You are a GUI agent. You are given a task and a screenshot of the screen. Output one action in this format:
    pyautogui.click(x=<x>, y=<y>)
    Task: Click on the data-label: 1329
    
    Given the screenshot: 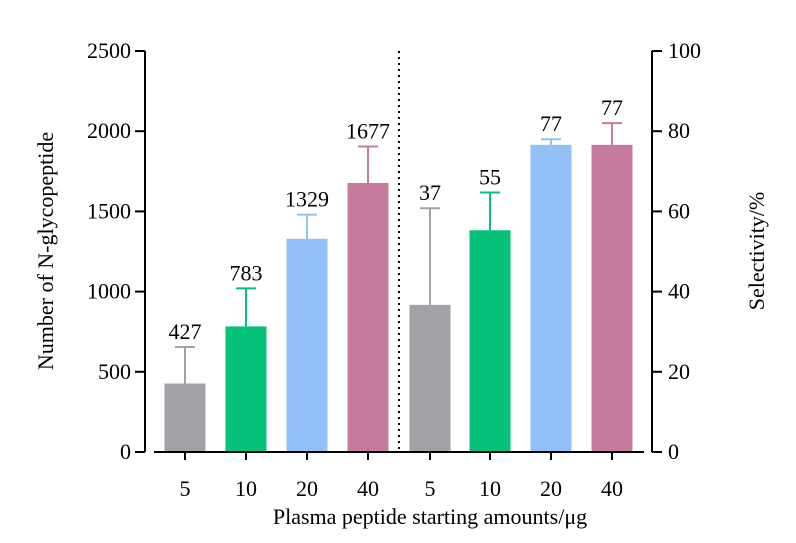 What is the action you would take?
    pyautogui.click(x=307, y=199)
    